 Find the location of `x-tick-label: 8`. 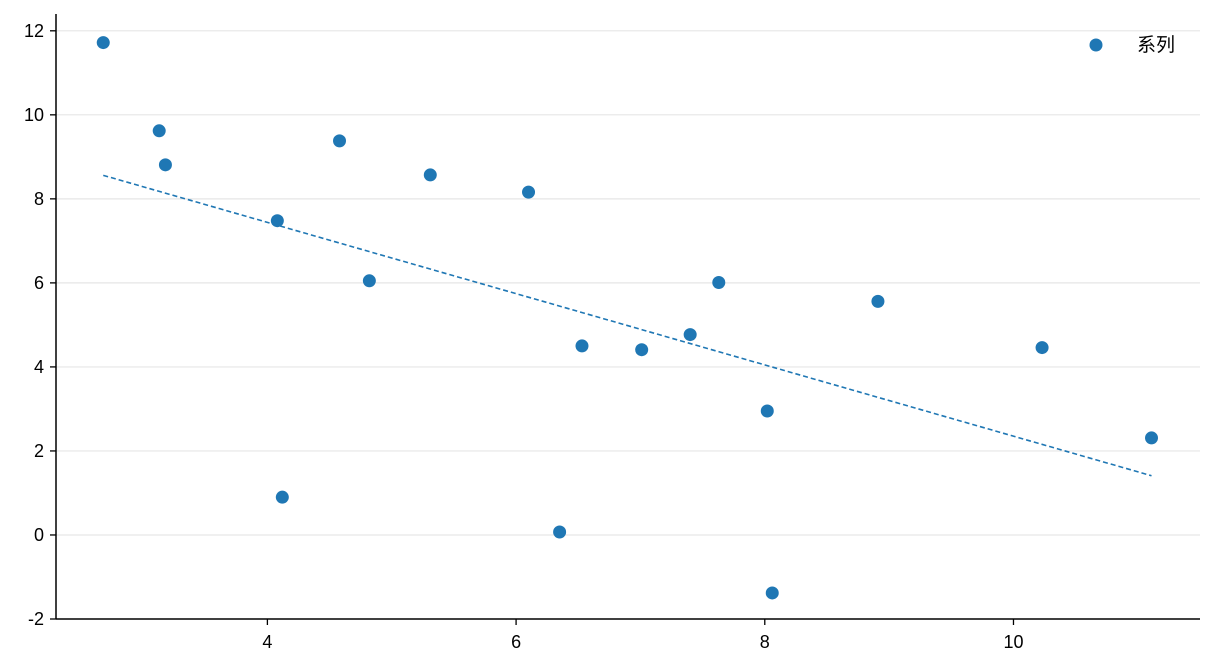

x-tick-label: 8 is located at coordinates (765, 642).